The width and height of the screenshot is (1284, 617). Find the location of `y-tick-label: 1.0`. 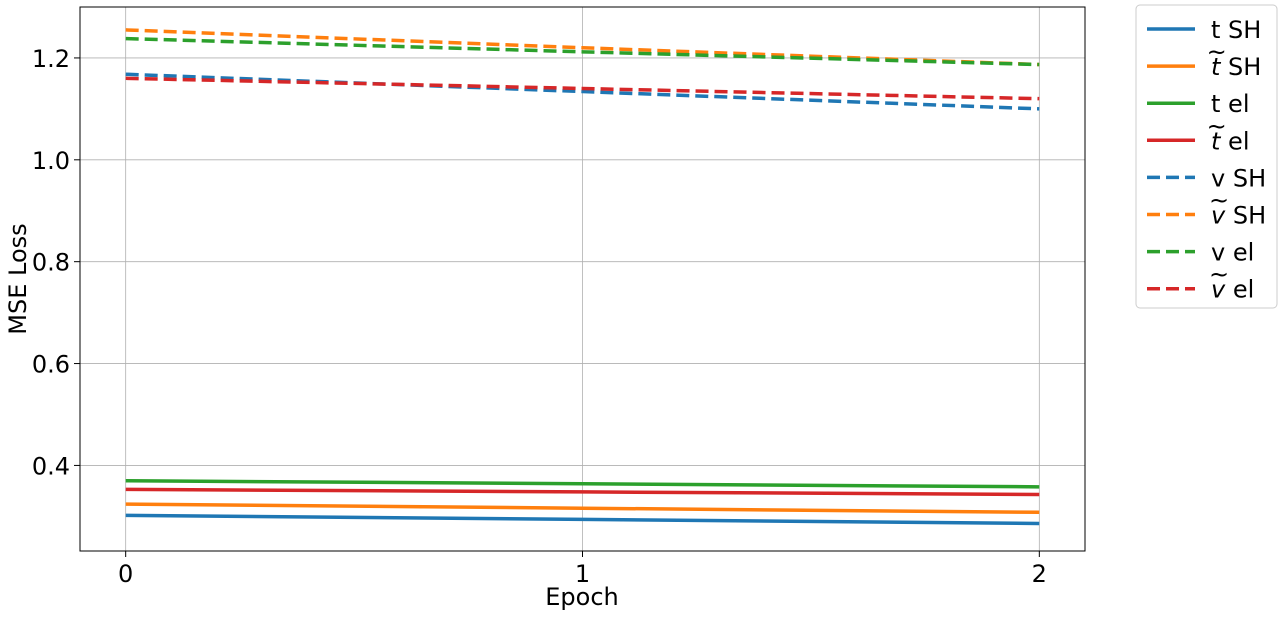

y-tick-label: 1.0 is located at coordinates (51, 161).